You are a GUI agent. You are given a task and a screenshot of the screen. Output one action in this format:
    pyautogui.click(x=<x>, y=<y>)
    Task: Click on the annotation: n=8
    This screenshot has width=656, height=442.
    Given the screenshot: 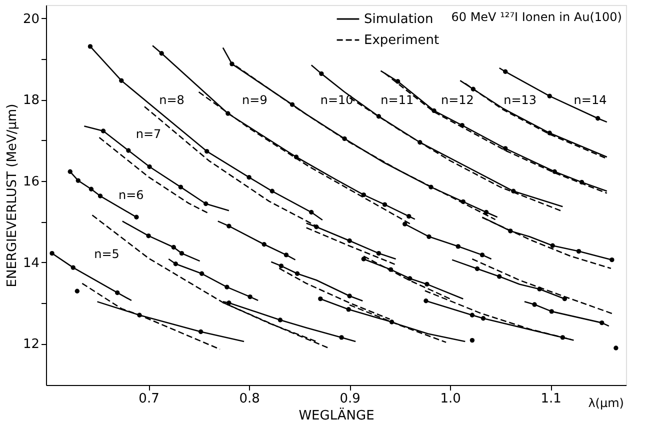 What is the action you would take?
    pyautogui.click(x=171, y=100)
    